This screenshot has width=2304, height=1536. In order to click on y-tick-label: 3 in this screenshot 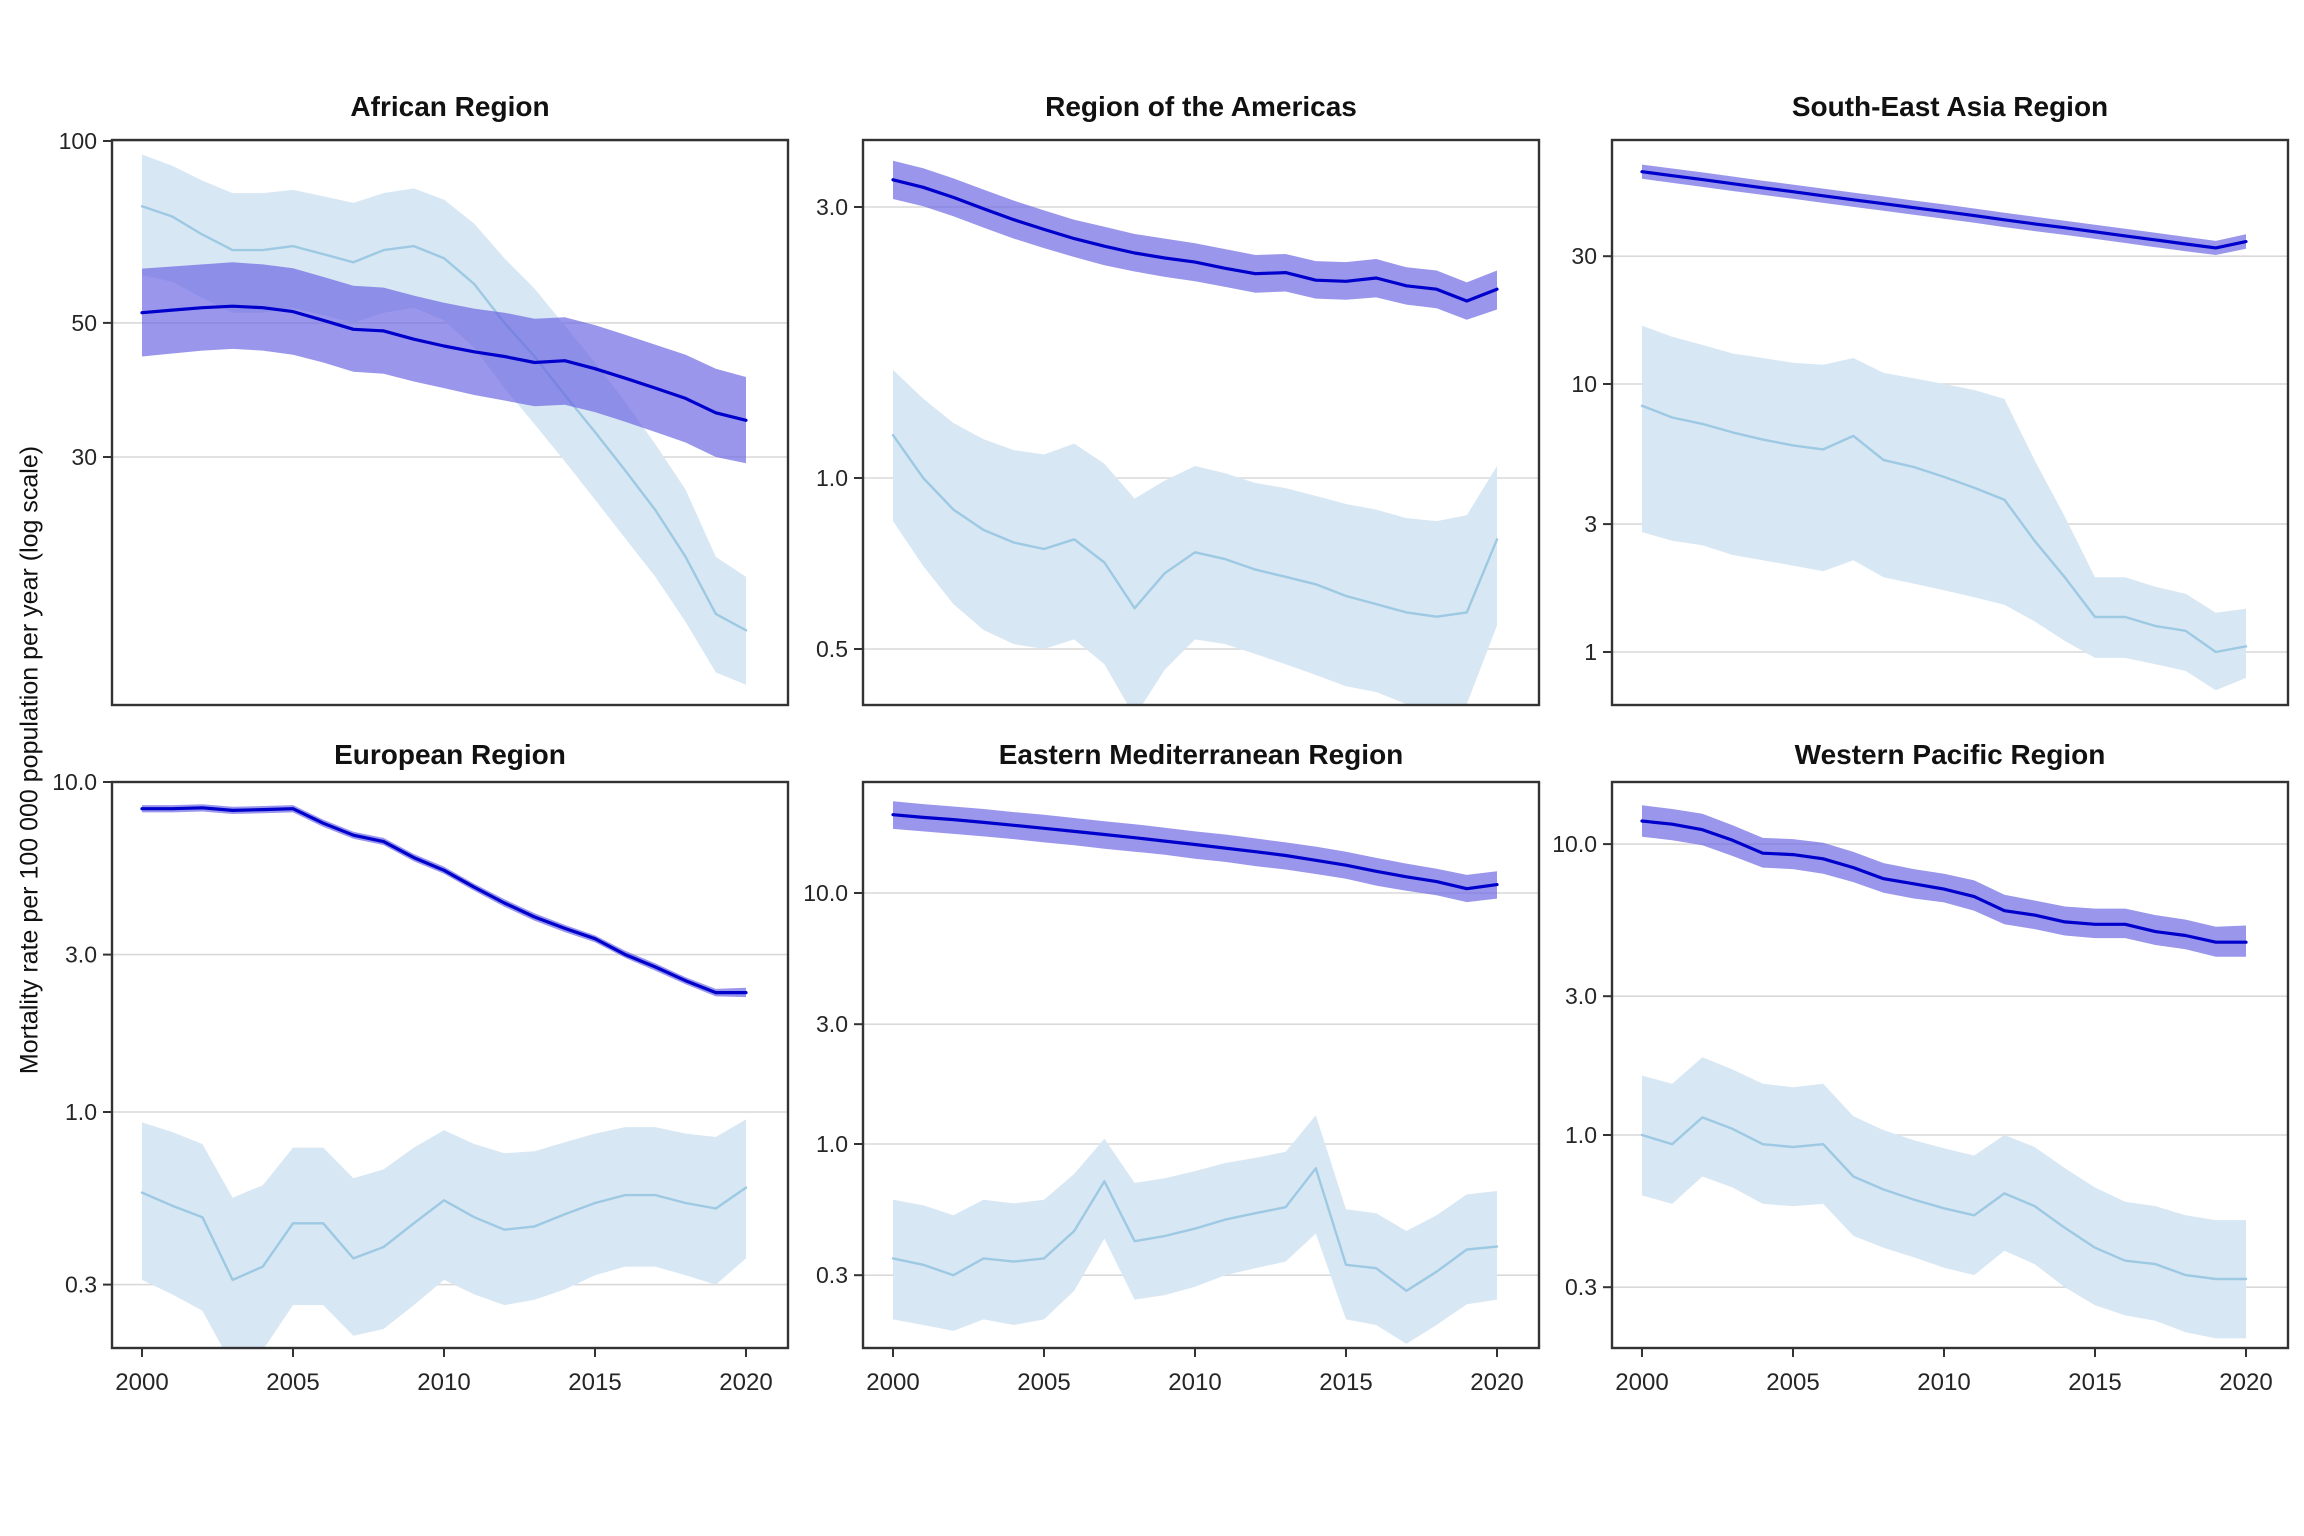, I will do `click(1590, 524)`.